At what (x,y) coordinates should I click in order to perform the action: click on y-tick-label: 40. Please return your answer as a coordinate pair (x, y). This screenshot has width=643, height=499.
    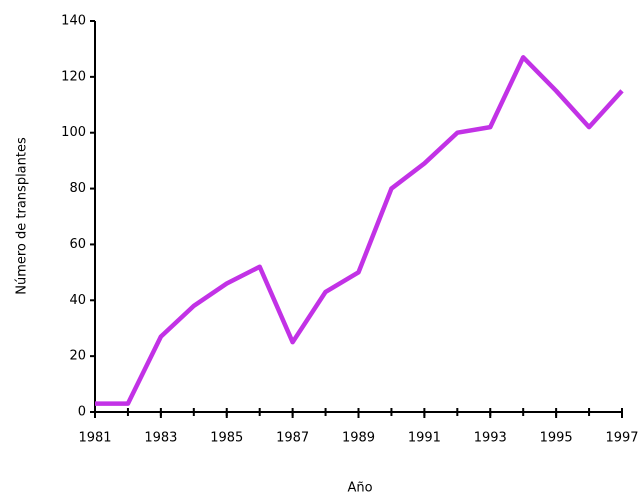
    Looking at the image, I should click on (77, 300).